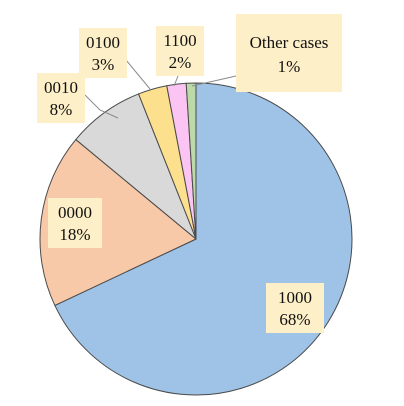  Describe the element at coordinates (103, 42) in the screenshot. I see `data-label-category: 0100` at that location.